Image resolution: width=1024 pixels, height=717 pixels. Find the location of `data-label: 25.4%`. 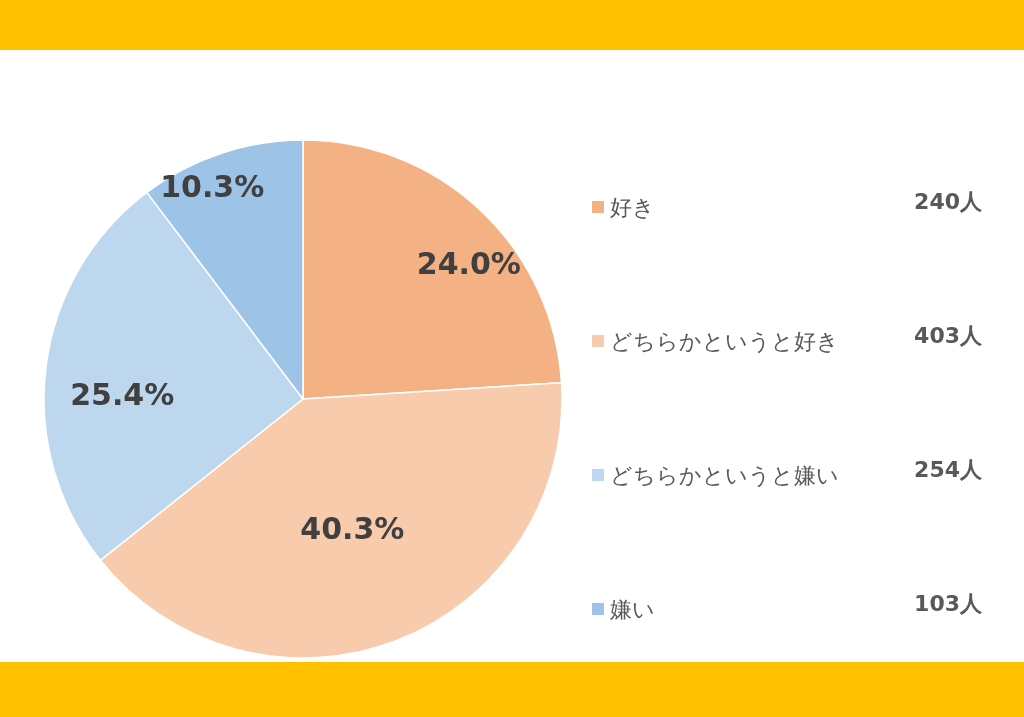

data-label: 25.4% is located at coordinates (122, 395).